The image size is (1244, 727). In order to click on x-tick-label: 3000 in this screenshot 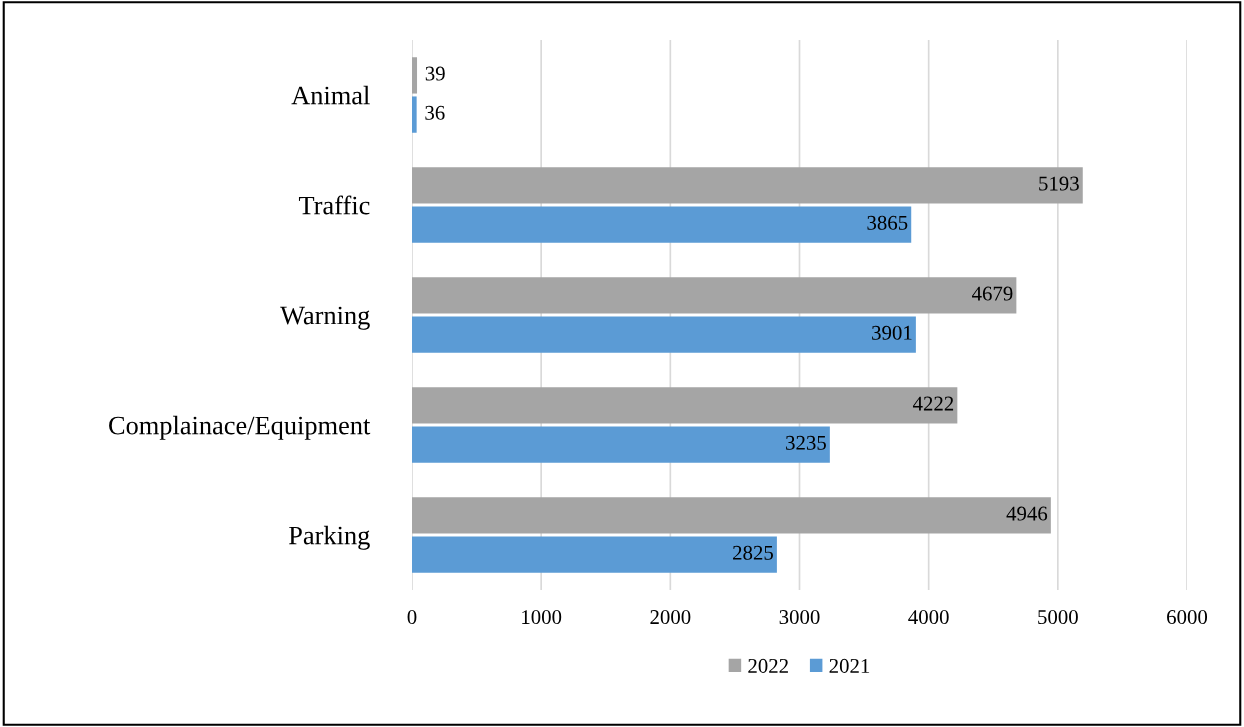, I will do `click(799, 617)`.